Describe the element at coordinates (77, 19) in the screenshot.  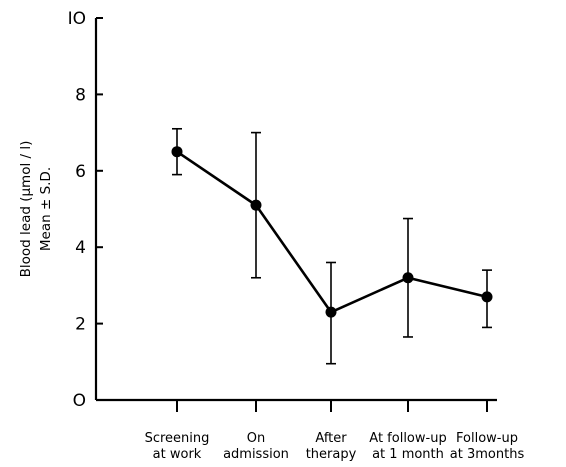
I see `y-tick-label: IO` at that location.